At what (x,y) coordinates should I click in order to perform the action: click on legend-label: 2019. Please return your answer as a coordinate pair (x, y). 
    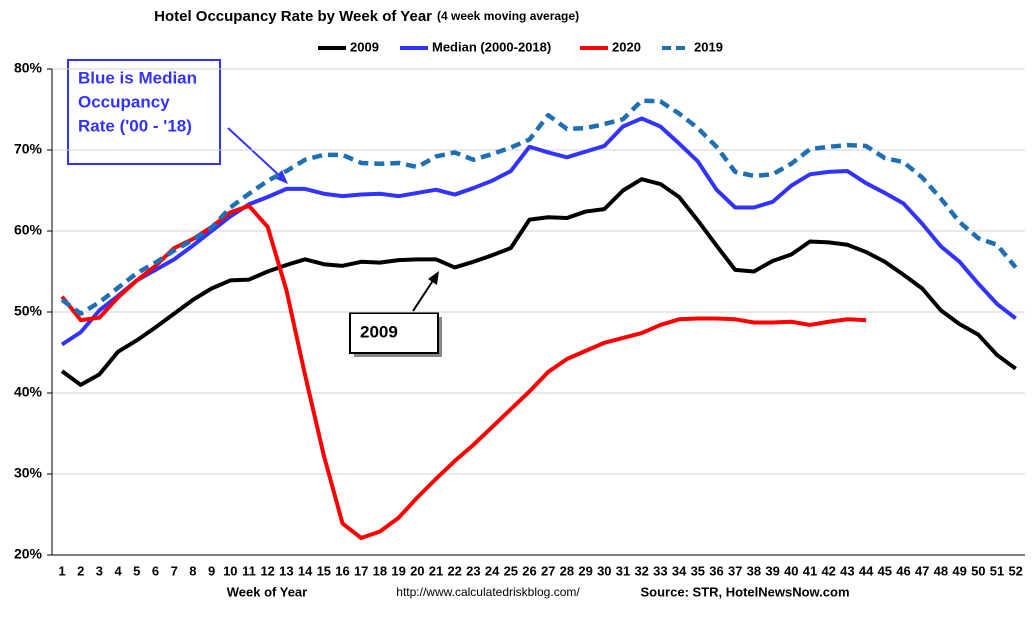
    Looking at the image, I should click on (708, 46).